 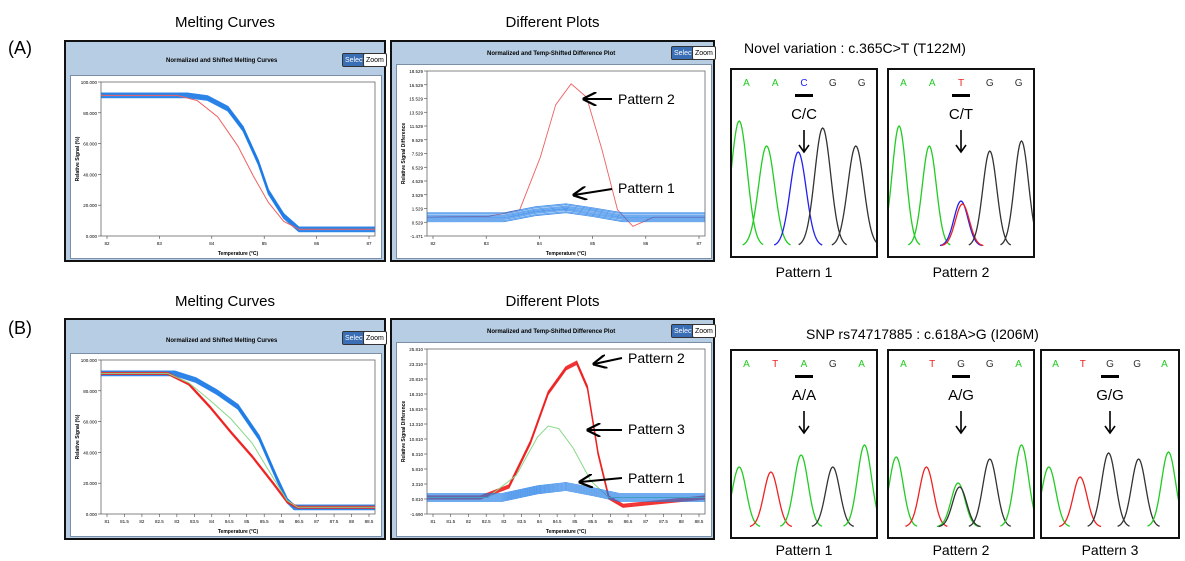 What do you see at coordinates (404, 432) in the screenshot?
I see `svgB2-ylabel: Relative Signal Difference` at bounding box center [404, 432].